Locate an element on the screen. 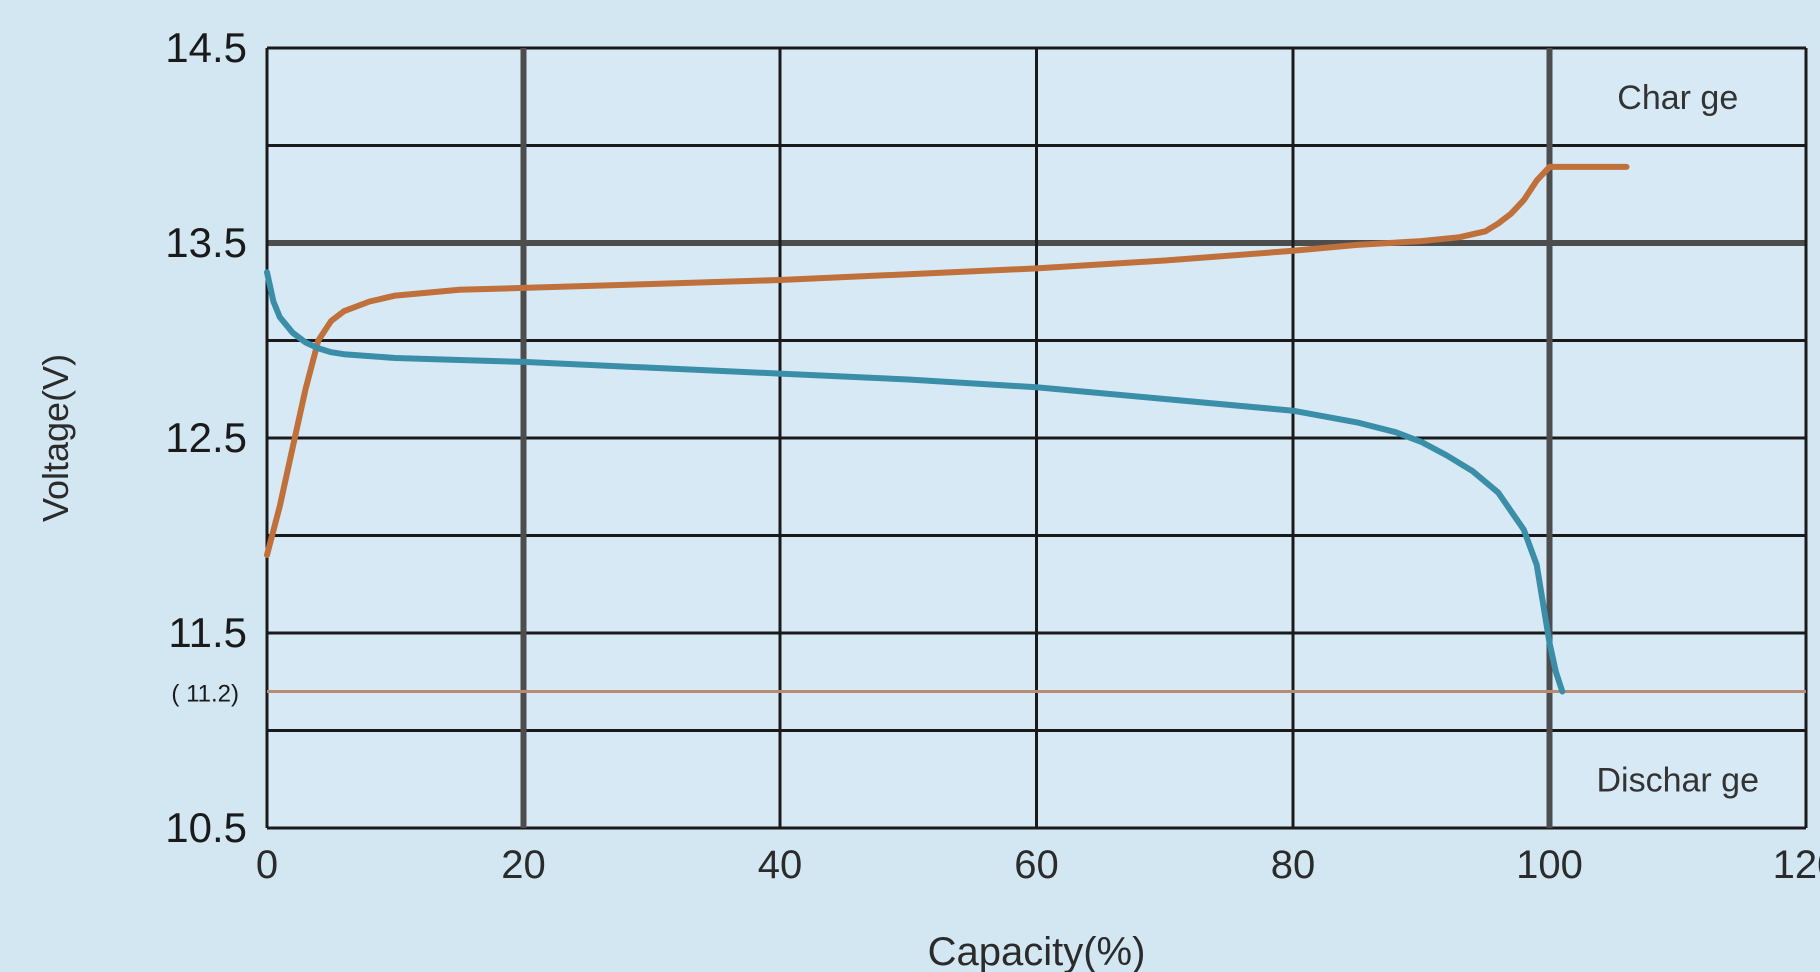  x-tick-label-4: 80 is located at coordinates (1293, 865).